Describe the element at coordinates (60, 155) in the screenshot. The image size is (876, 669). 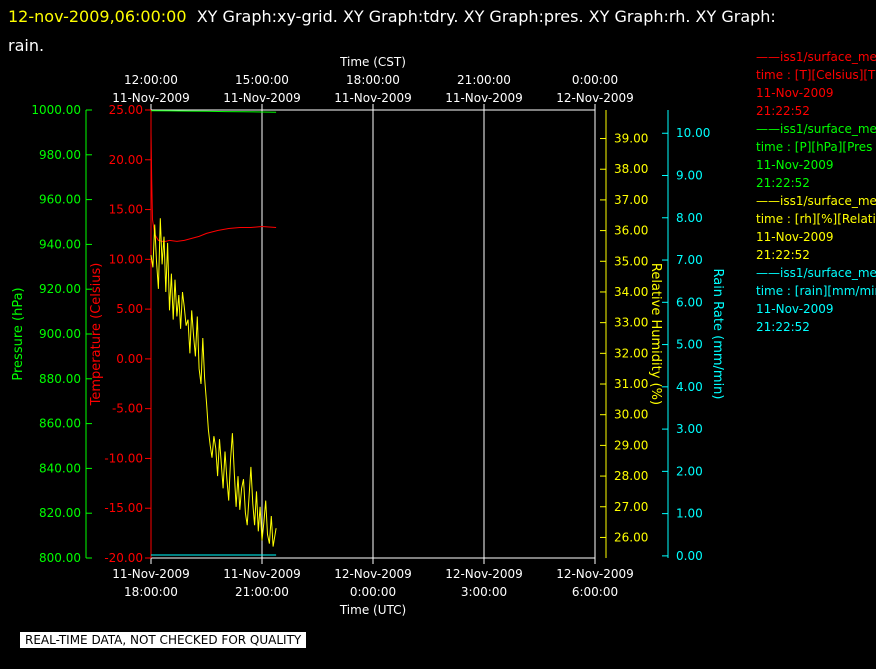
I see `tick-label: 980.00` at that location.